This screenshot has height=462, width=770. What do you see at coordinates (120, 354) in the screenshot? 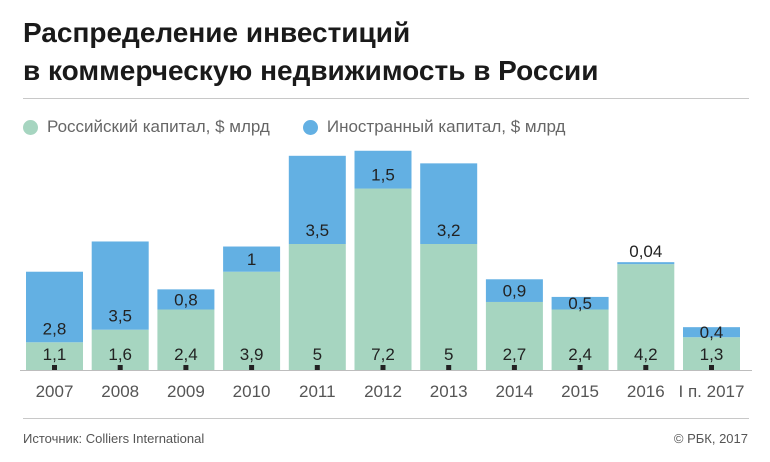
I see `value-label-russian: 1,6` at bounding box center [120, 354].